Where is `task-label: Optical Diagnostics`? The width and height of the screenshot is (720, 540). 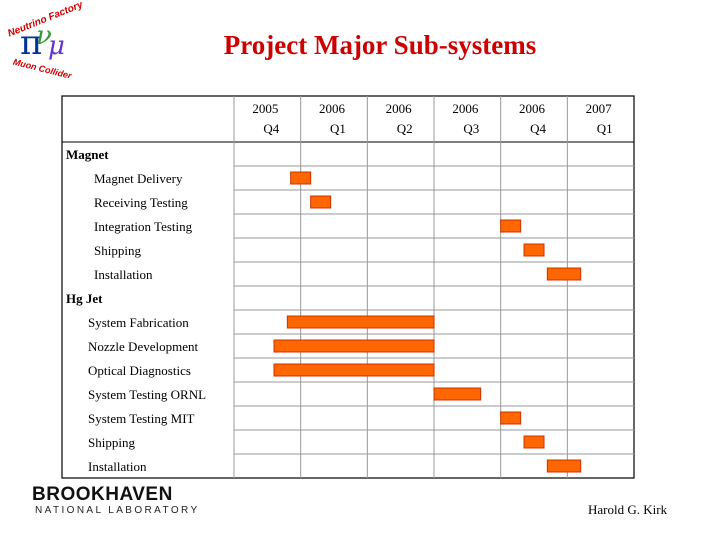
task-label: Optical Diagnostics is located at coordinates (139, 370).